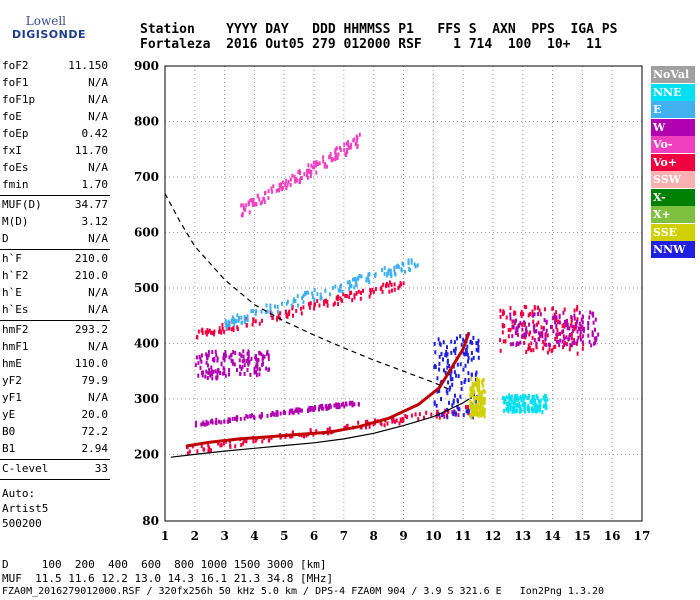 The width and height of the screenshot is (700, 600). Describe the element at coordinates (146, 399) in the screenshot. I see `y-tick-label: 300` at that location.